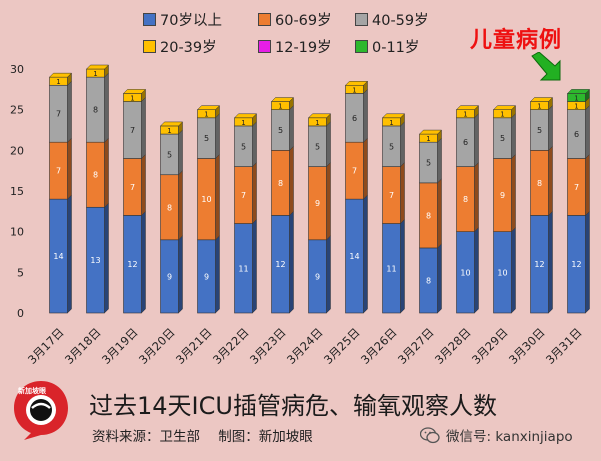 This screenshot has height=461, width=601. What do you see at coordinates (516, 40) in the screenshot?
I see `children-cases-annotation: 儿童病例` at bounding box center [516, 40].